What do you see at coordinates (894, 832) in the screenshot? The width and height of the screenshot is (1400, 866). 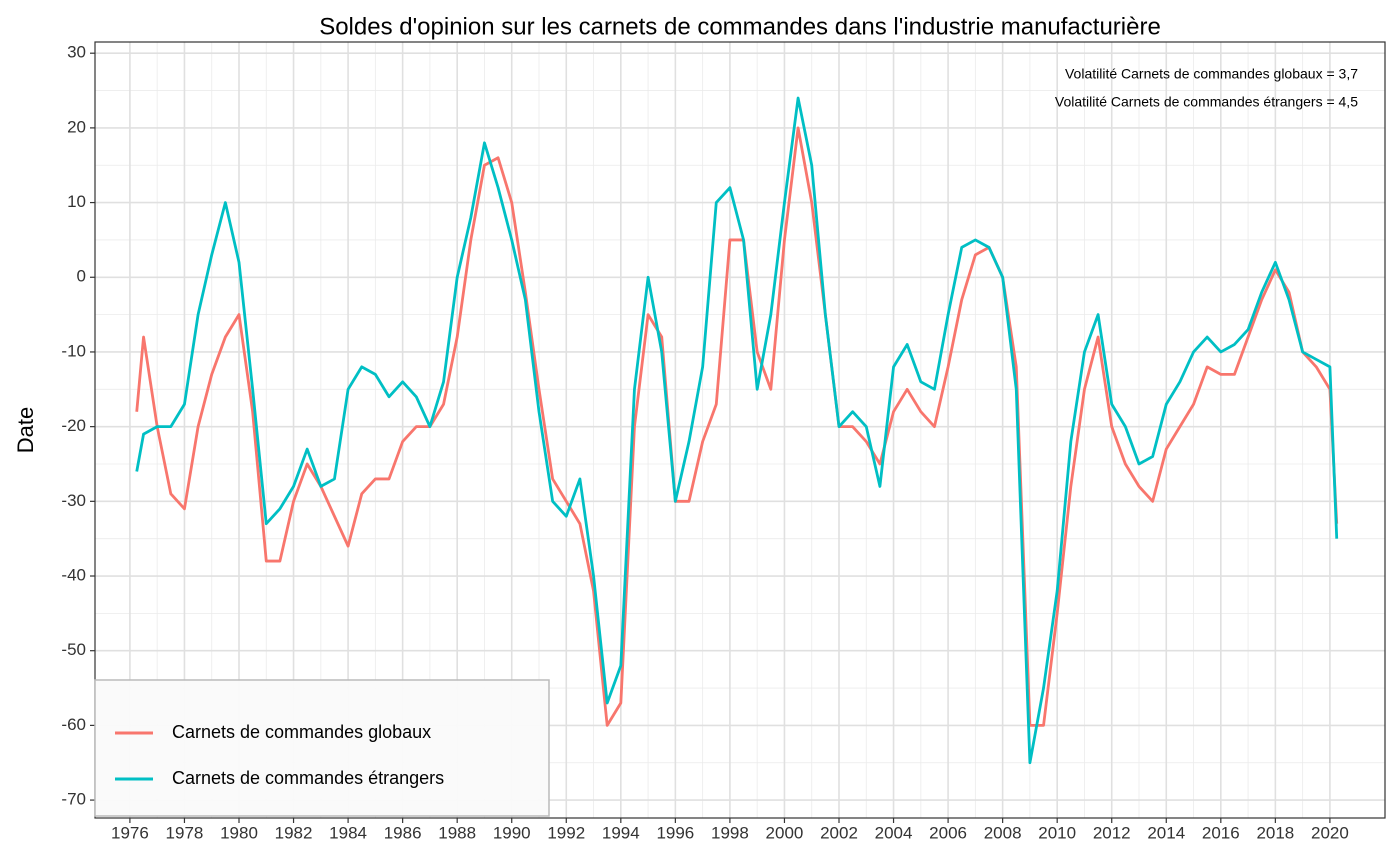 I see `x-tick-label: 2004` at bounding box center [894, 832].